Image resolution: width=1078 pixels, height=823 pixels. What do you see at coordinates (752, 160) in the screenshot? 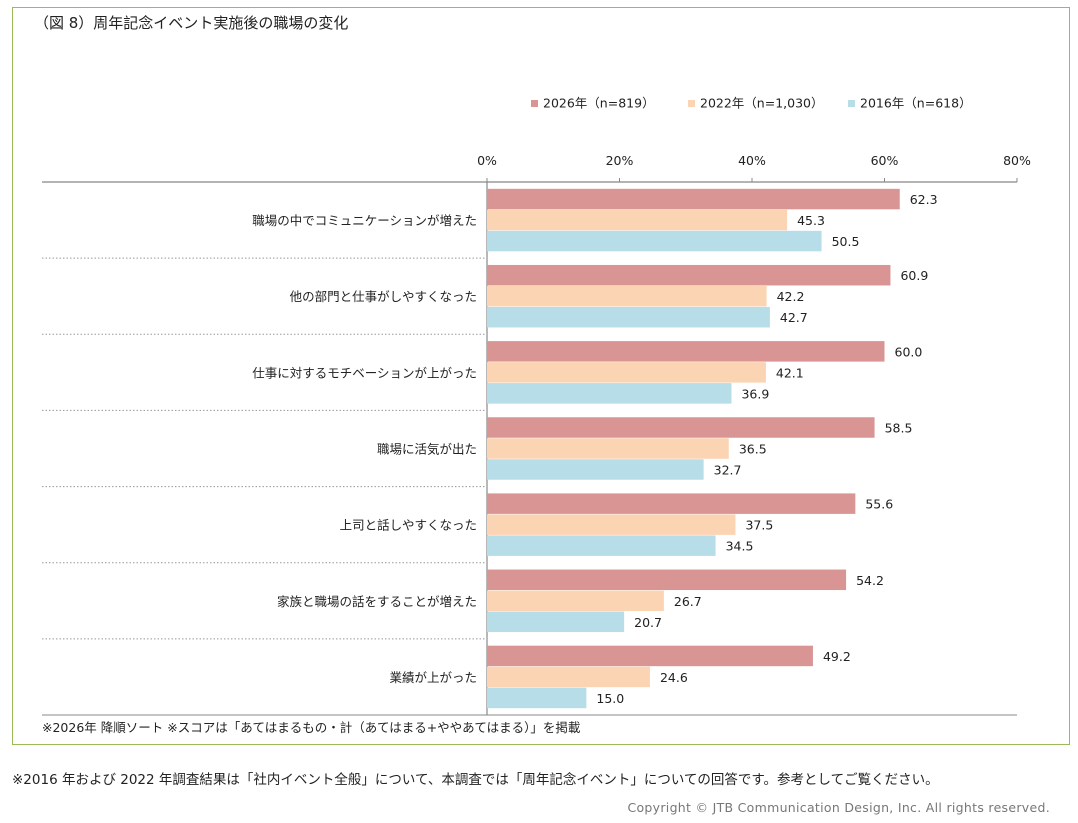
I see `x-tick-label: 40%` at bounding box center [752, 160].